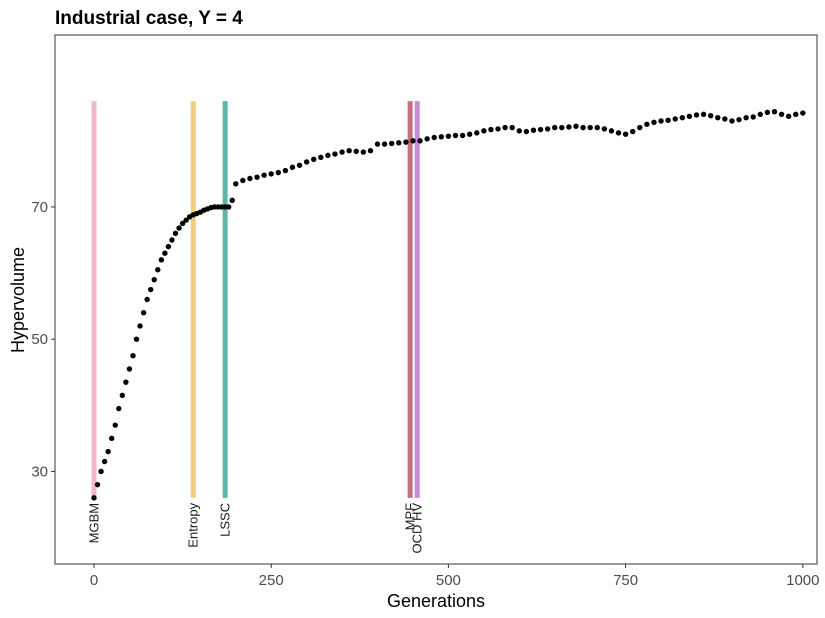 Image resolution: width=825 pixels, height=618 pixels. I want to click on y-tick-label: 70, so click(39, 207).